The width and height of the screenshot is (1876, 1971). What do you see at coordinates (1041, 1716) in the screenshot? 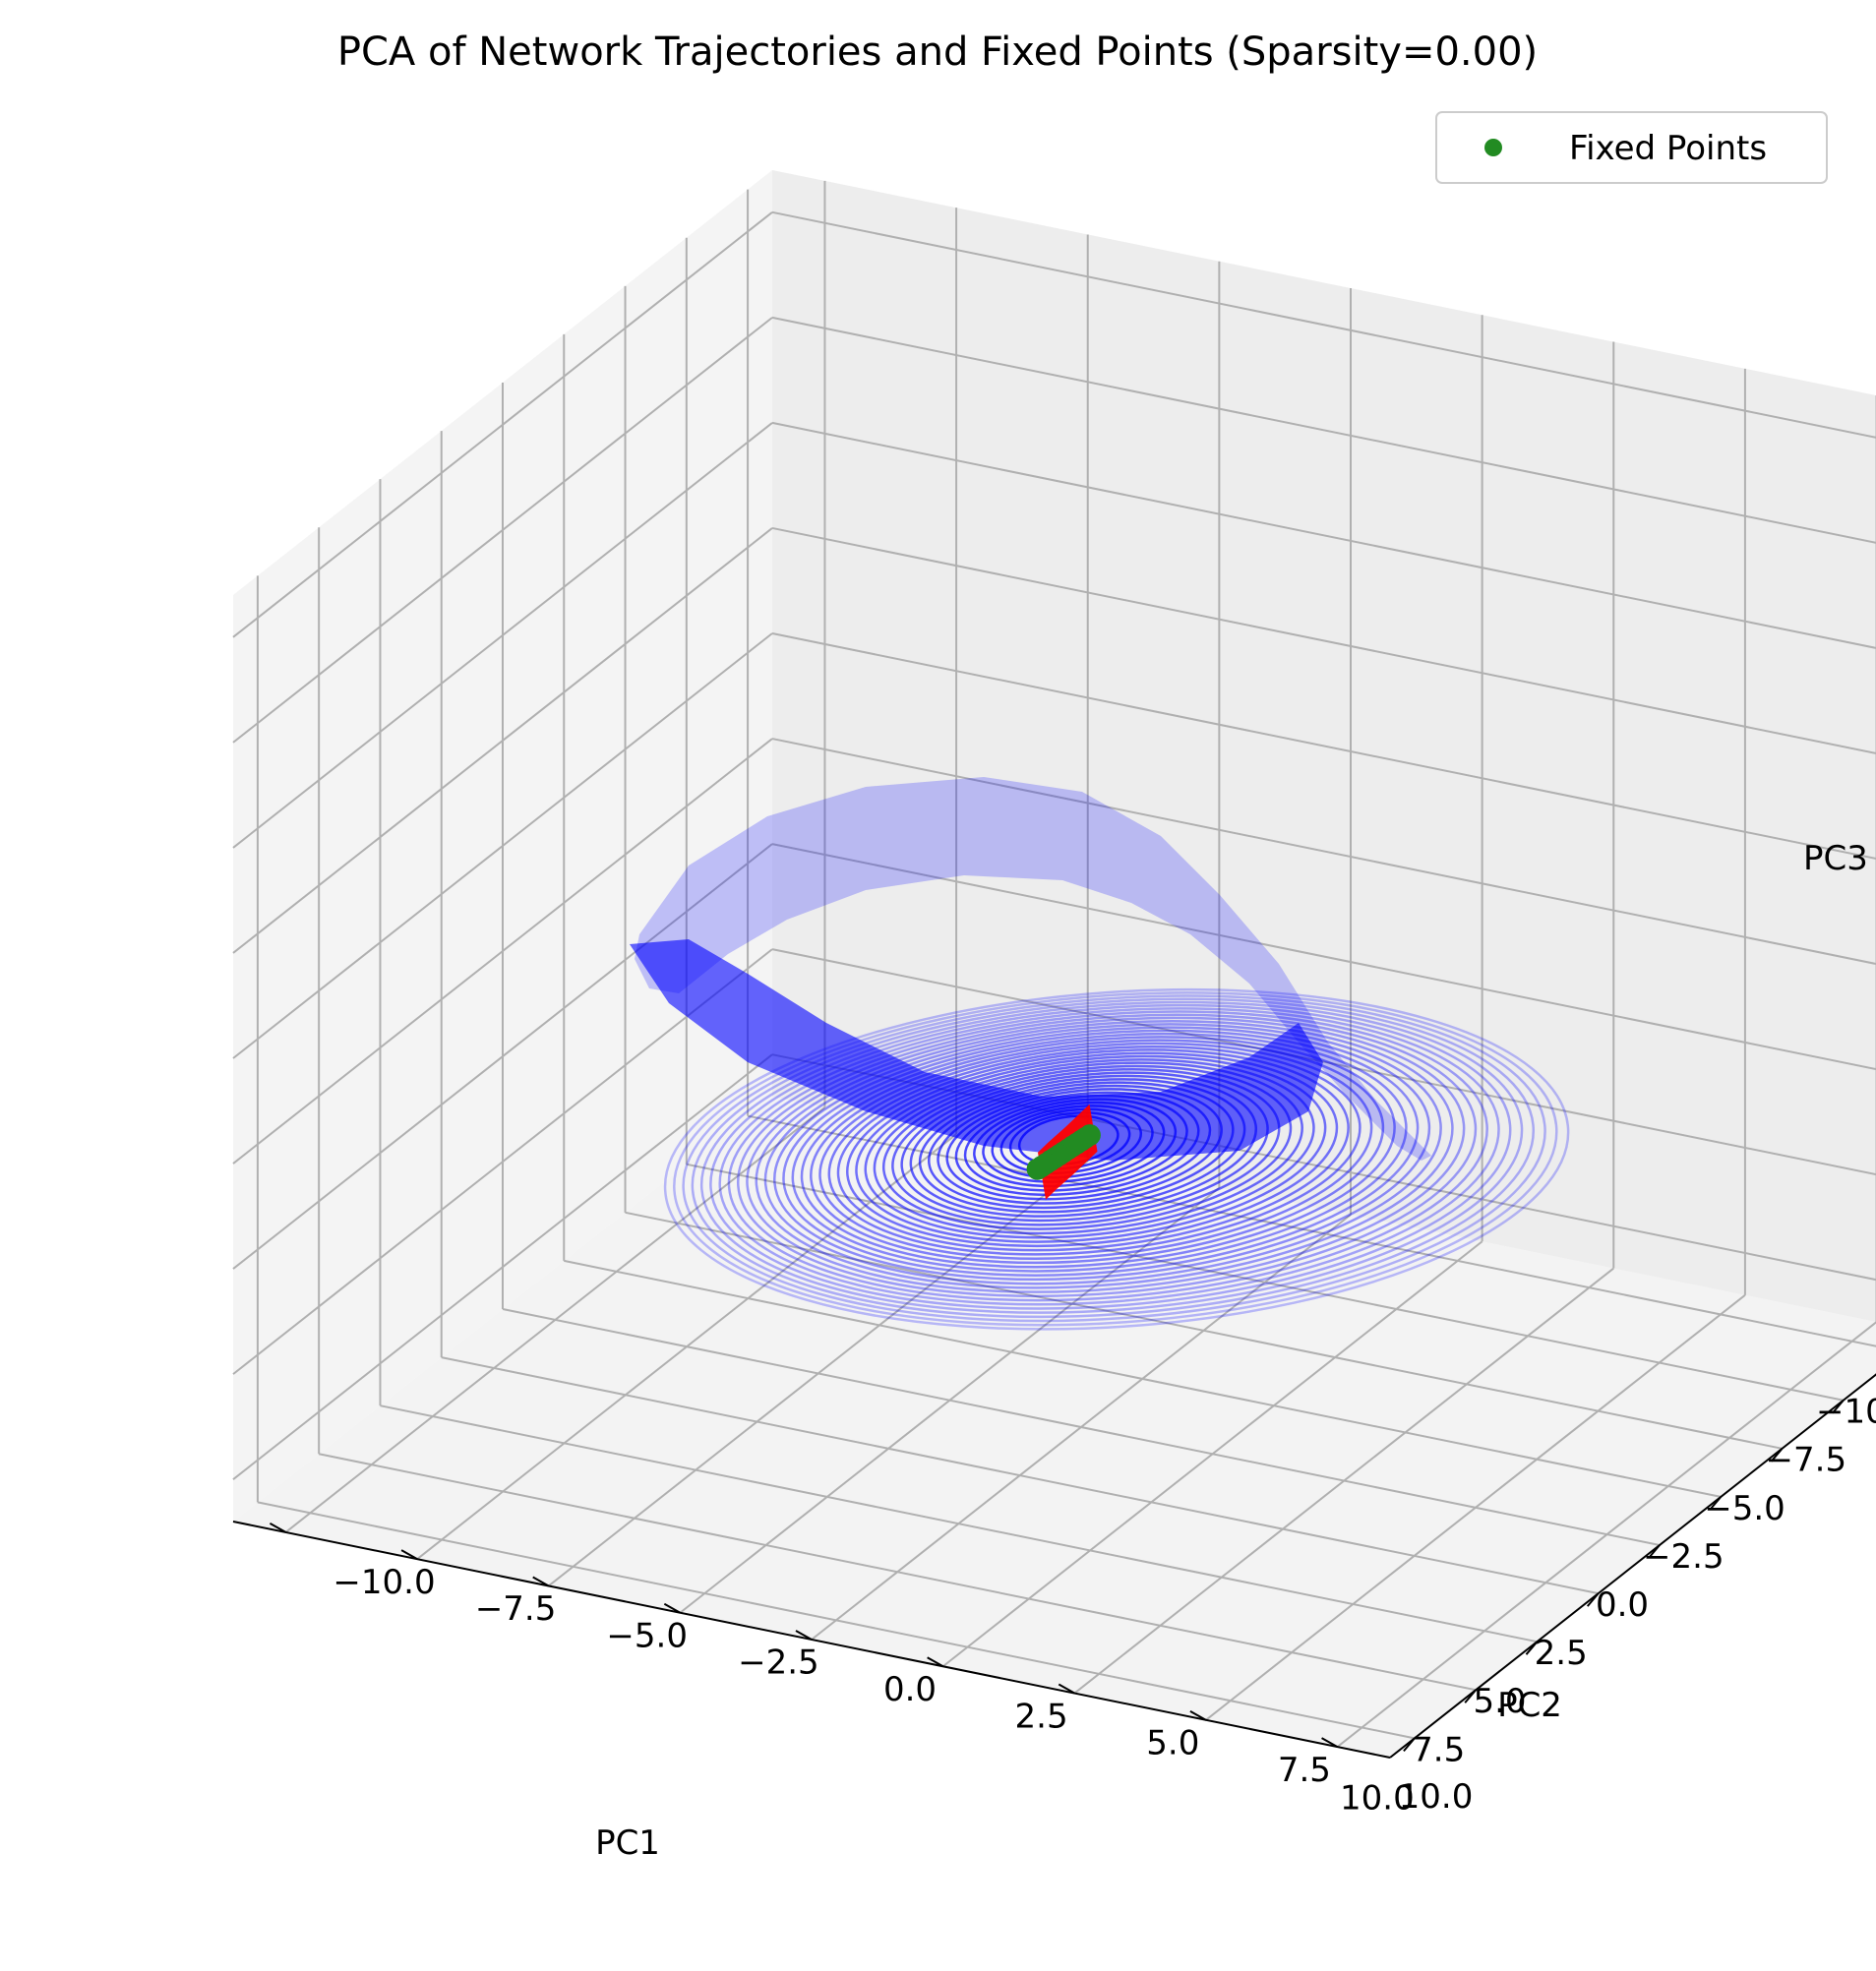
I see `y-tick-label: 2.5` at bounding box center [1041, 1716].